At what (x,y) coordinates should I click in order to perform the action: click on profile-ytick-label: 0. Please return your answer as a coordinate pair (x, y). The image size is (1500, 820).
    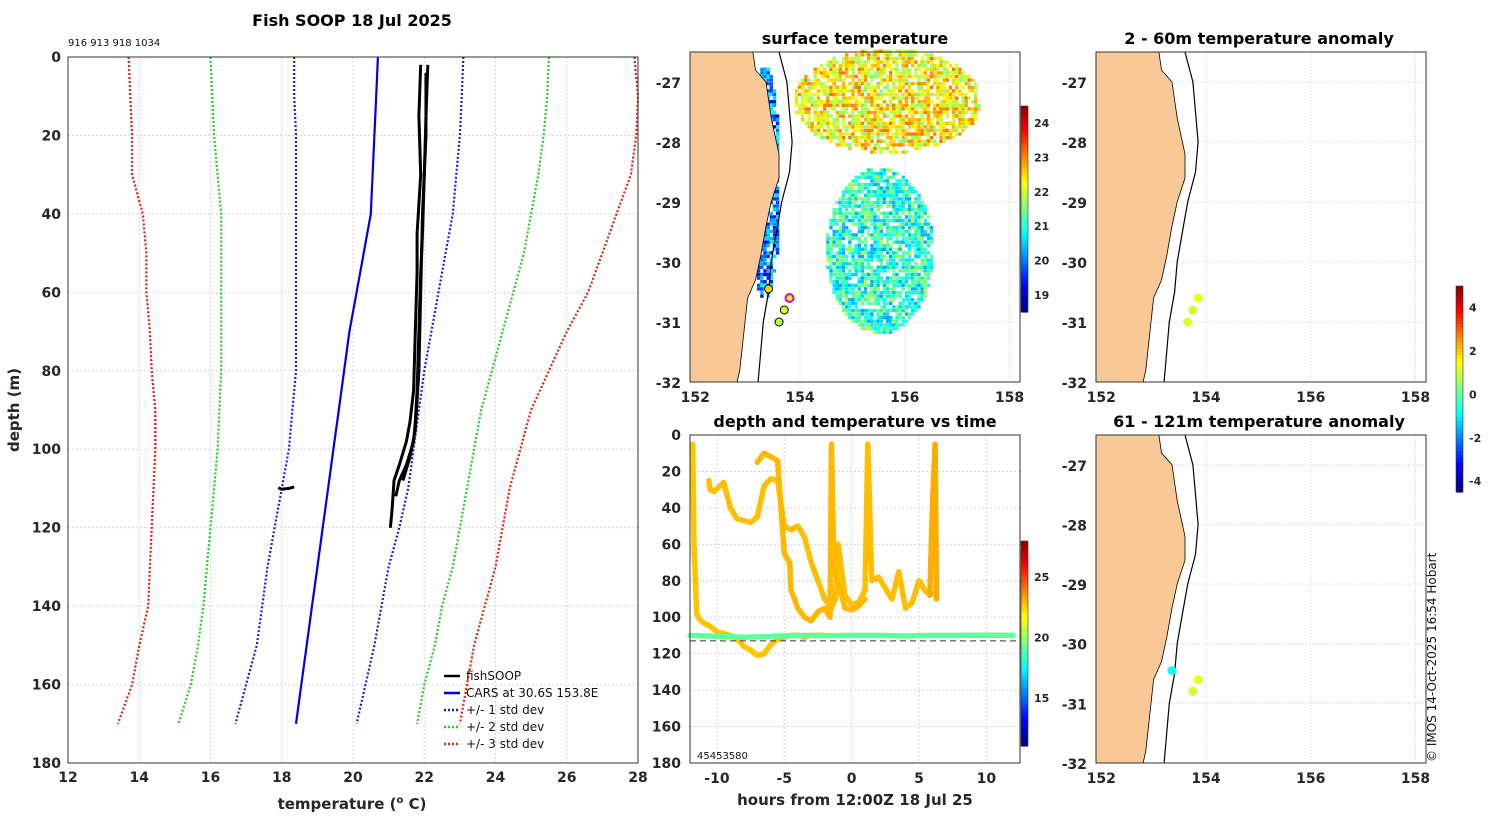
    Looking at the image, I should click on (56, 58).